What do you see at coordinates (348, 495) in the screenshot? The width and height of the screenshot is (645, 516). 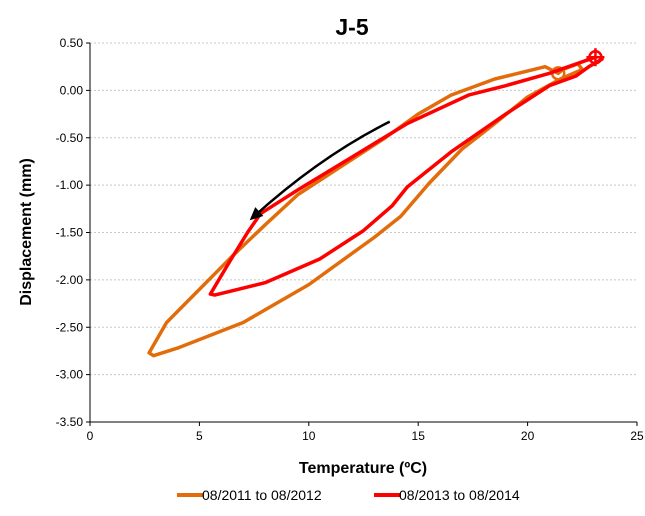 I see `legend: 08/2011 to 08/2012 08/2013 to 08/2014` at bounding box center [348, 495].